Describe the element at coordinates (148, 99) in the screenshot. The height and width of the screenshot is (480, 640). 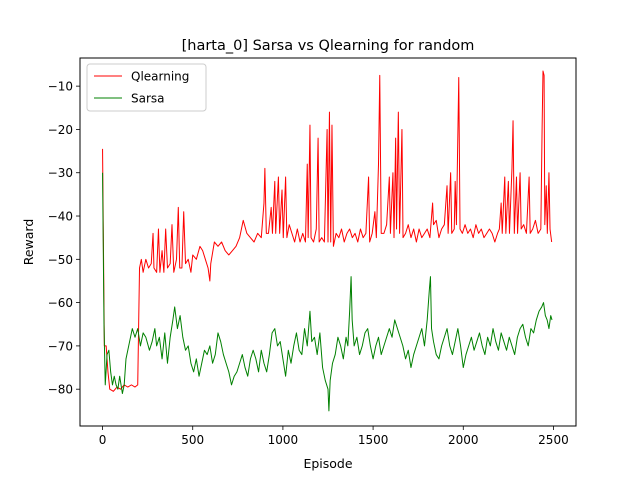
I see `legend-label-sarsa: Sarsa` at that location.